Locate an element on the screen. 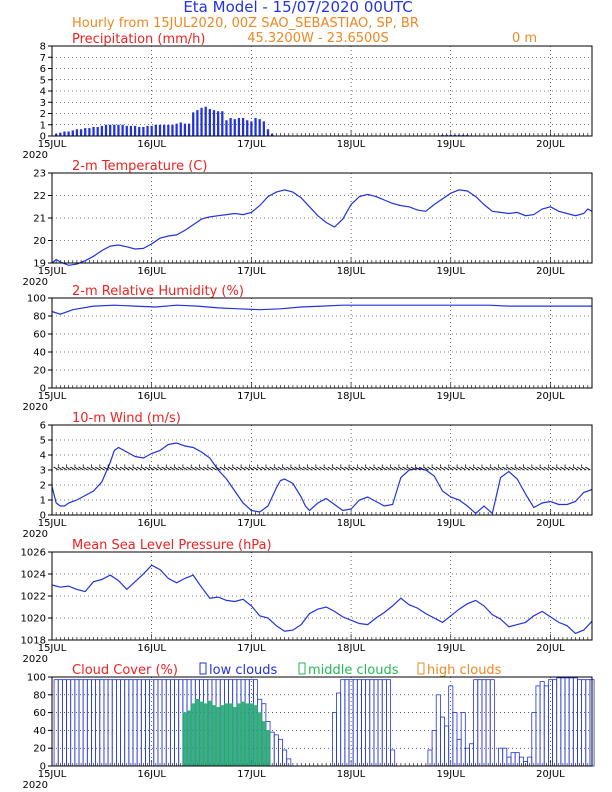  station-elevation: 0 m is located at coordinates (524, 38).